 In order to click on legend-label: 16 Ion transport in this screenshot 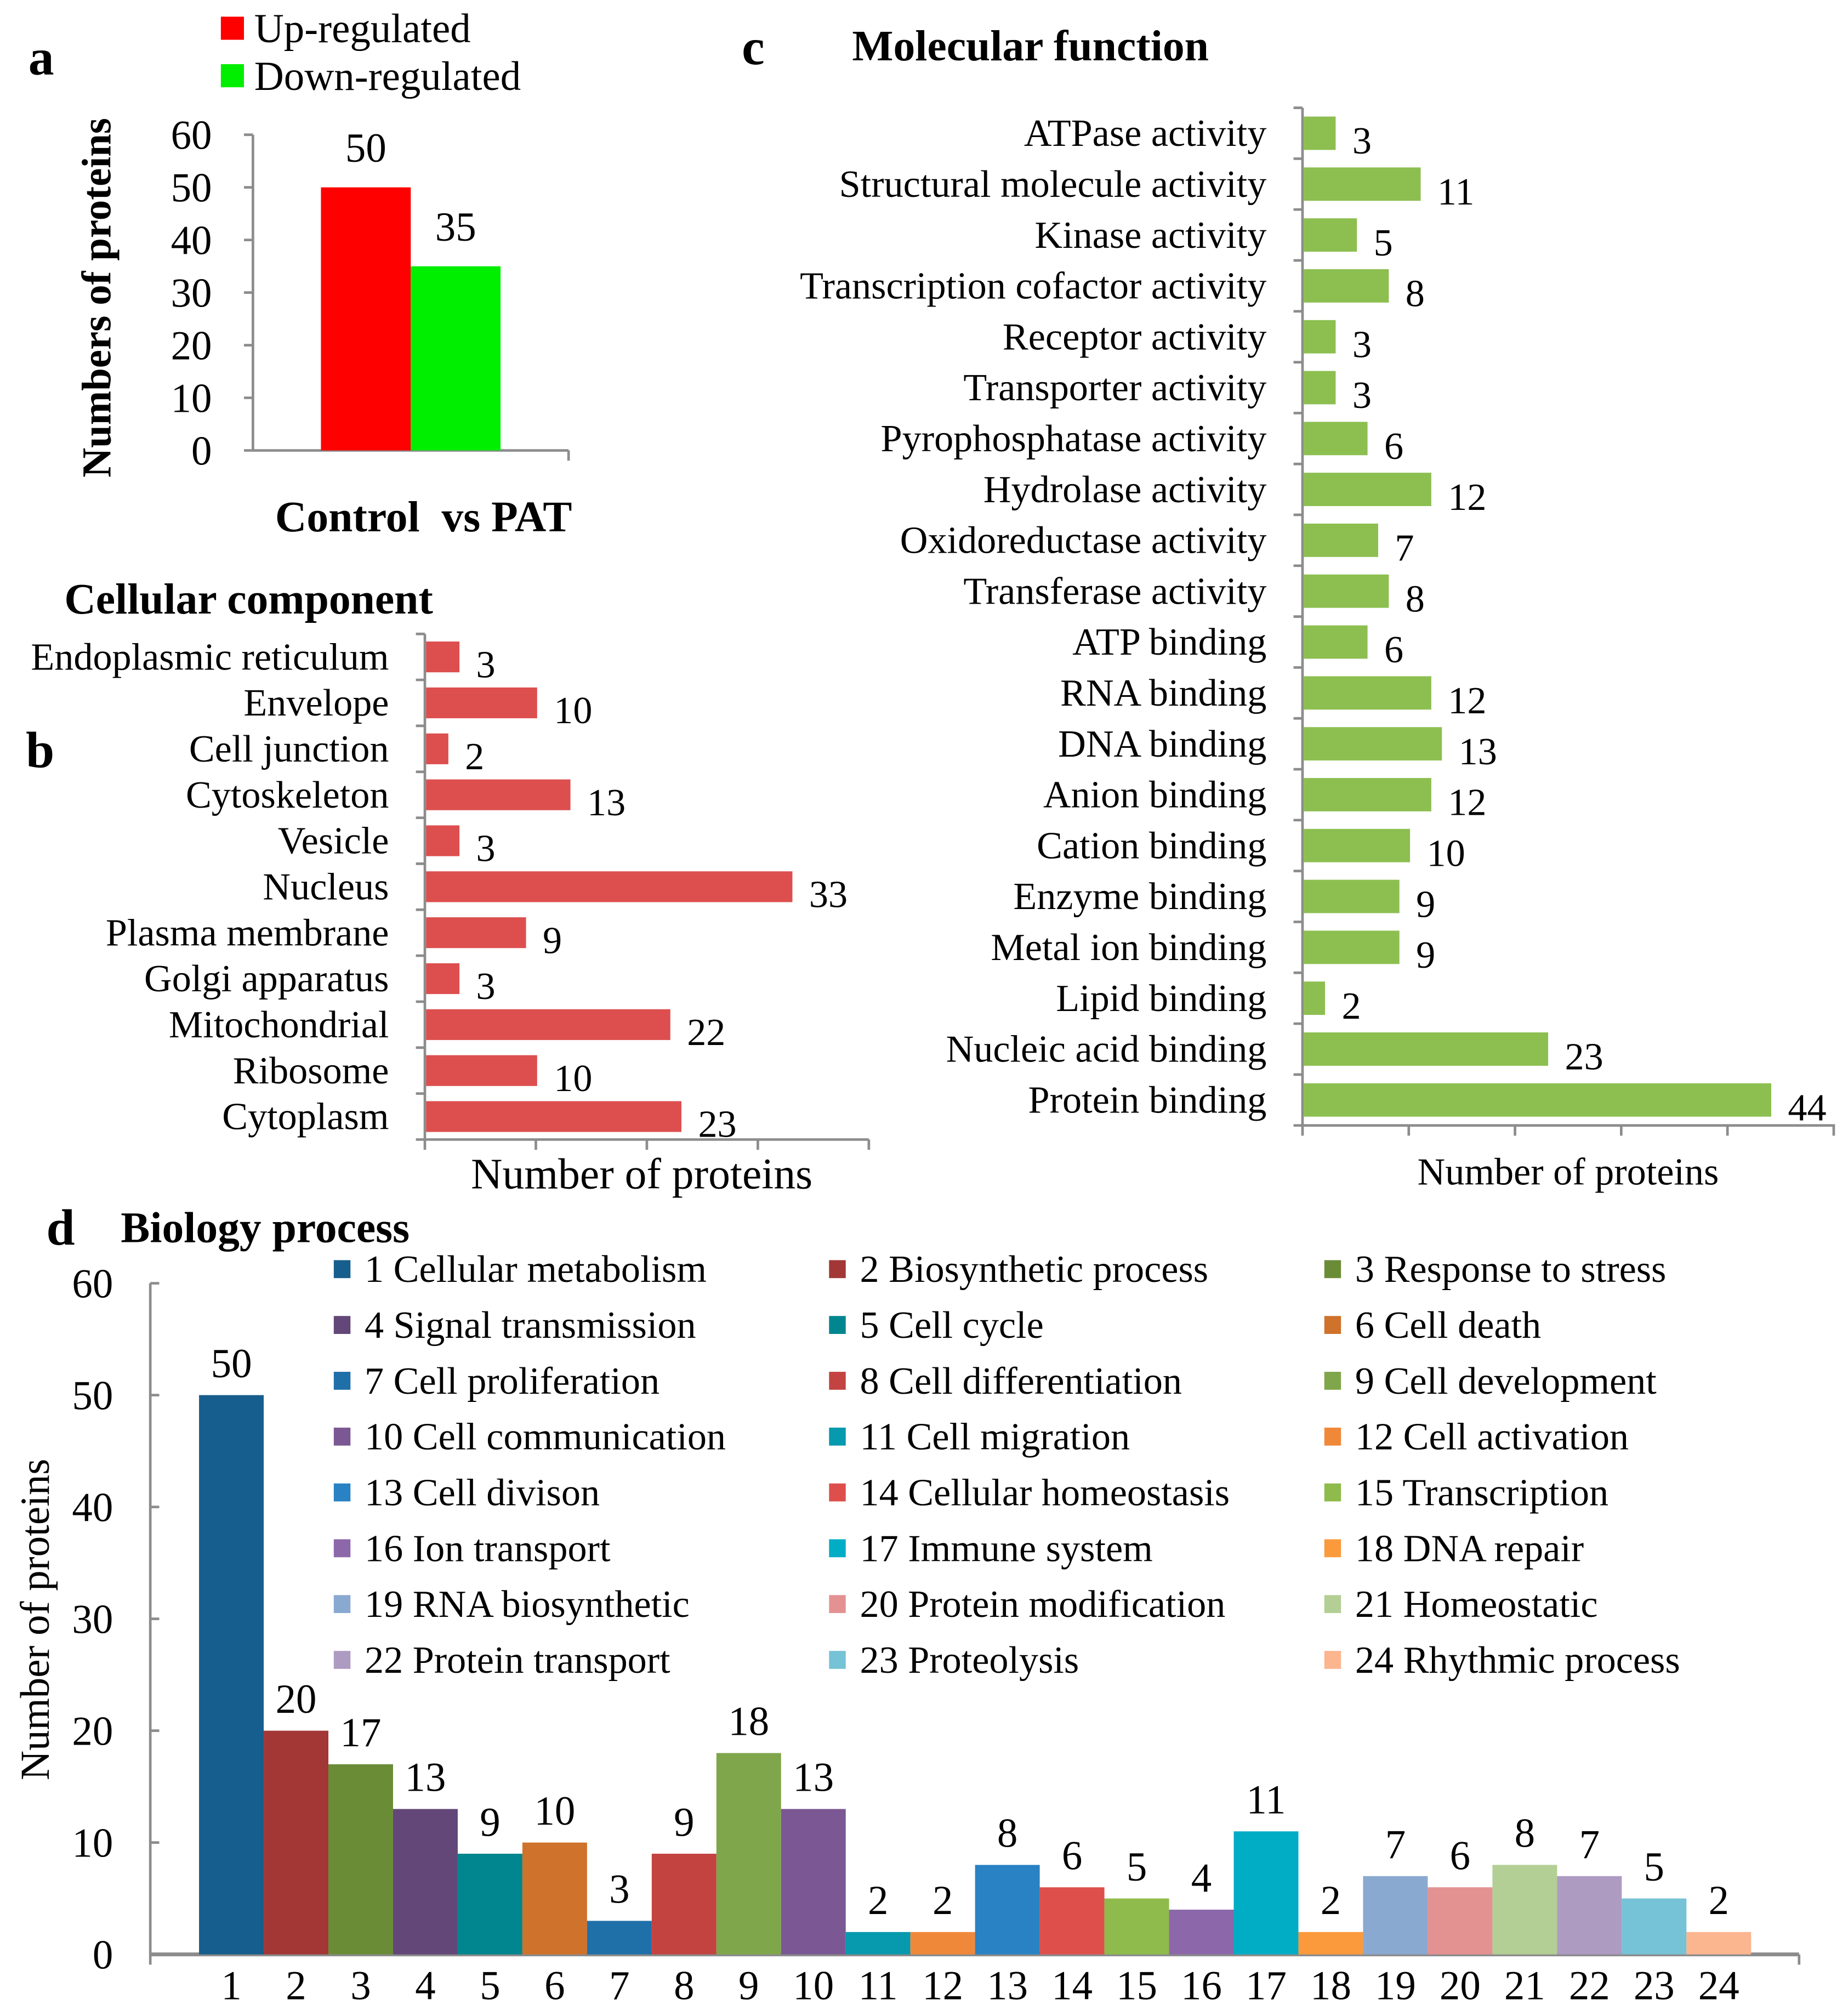, I will do `click(488, 1548)`.